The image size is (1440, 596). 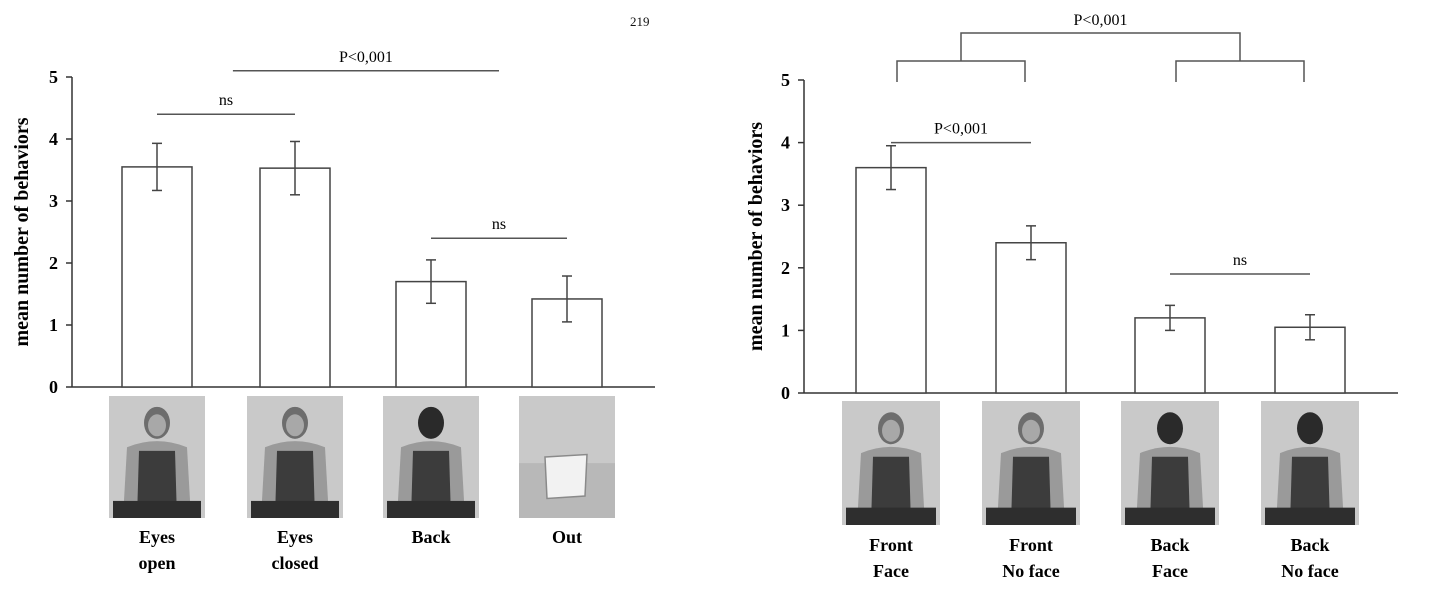 I want to click on category-label-line2: open, so click(x=156, y=563).